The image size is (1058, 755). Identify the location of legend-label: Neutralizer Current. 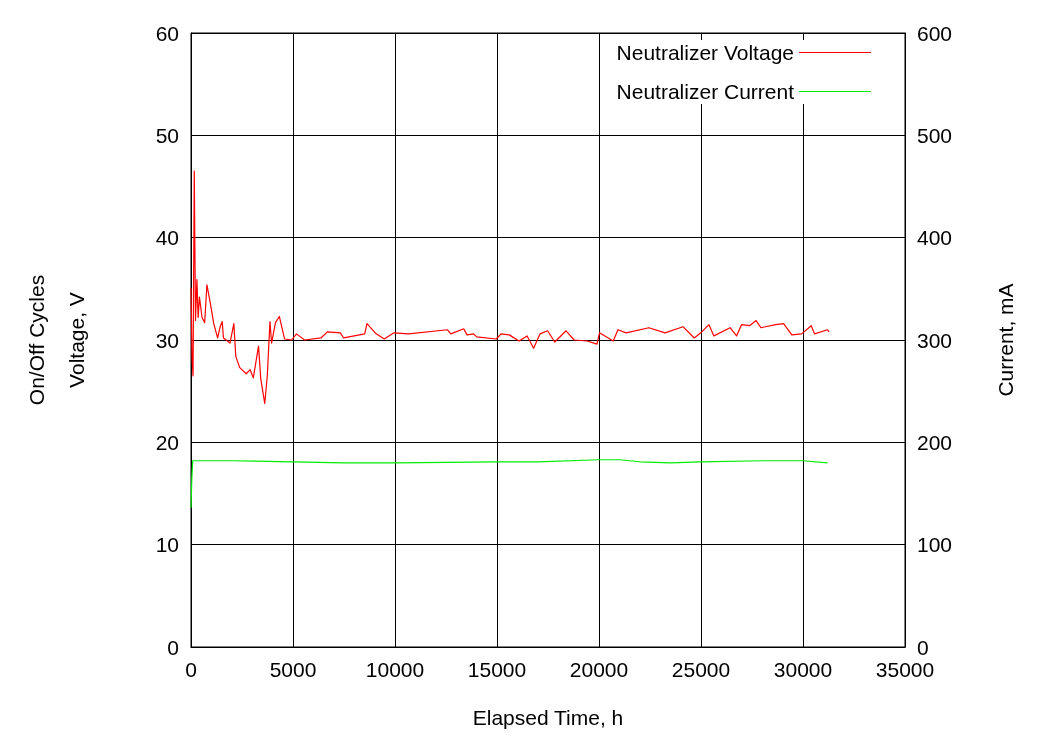
(705, 91).